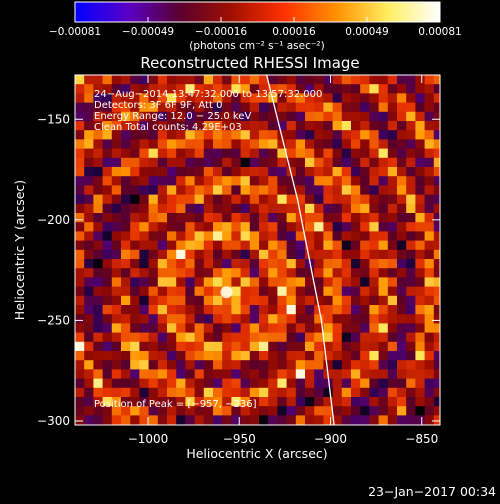 The width and height of the screenshot is (500, 504). What do you see at coordinates (75, 32) in the screenshot?
I see `colorbar-tick-label: −0.00081` at bounding box center [75, 32].